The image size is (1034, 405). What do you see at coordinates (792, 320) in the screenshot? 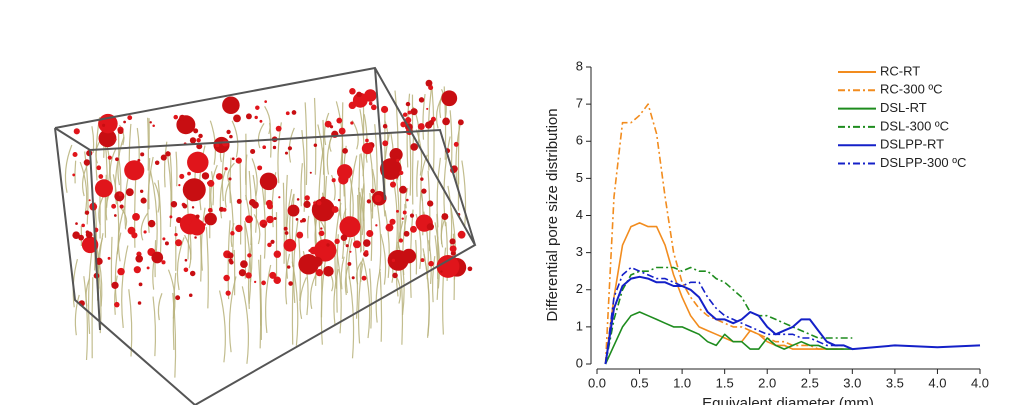
I see `series-line` at bounding box center [792, 320].